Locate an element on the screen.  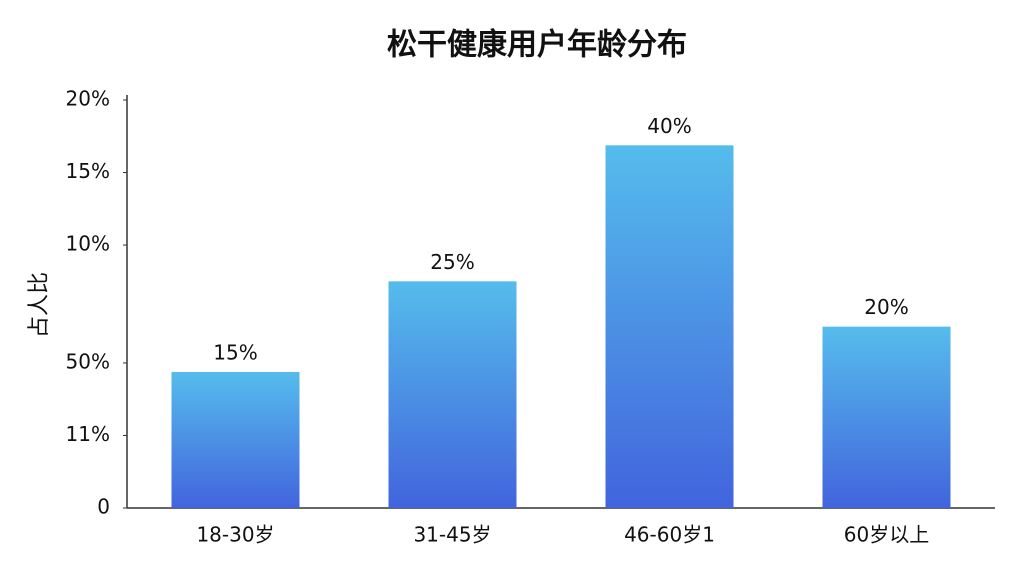
value-label: 15% is located at coordinates (235, 353).